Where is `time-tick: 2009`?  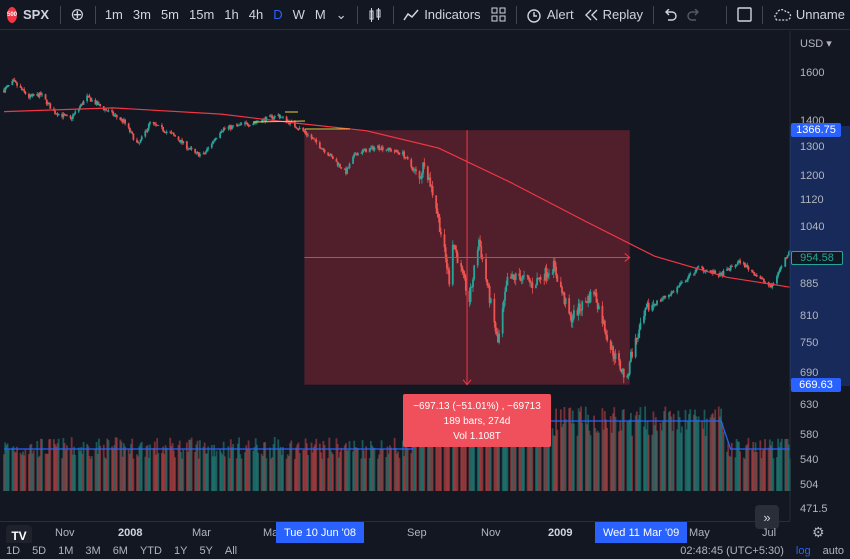
time-tick: 2009 is located at coordinates (560, 533).